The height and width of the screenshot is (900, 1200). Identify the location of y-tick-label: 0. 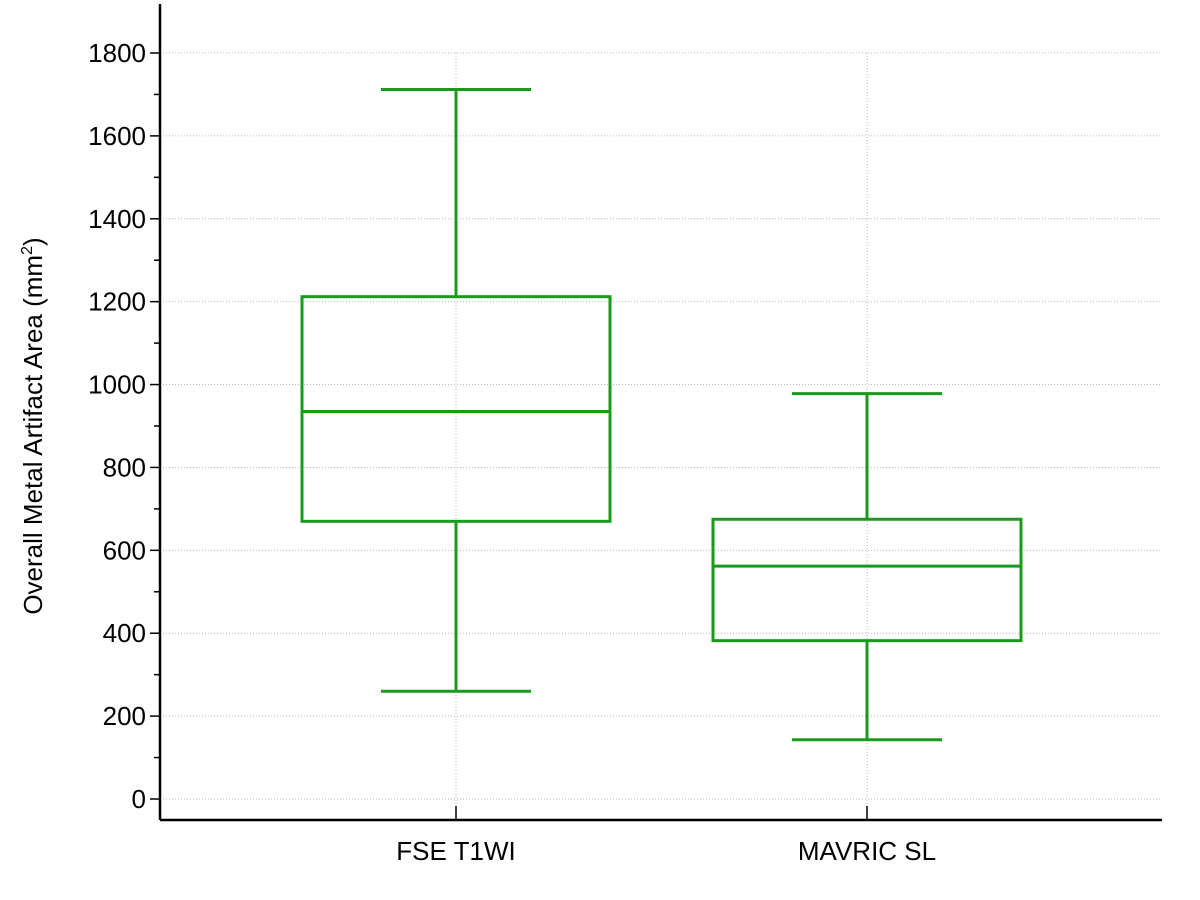
(139, 799).